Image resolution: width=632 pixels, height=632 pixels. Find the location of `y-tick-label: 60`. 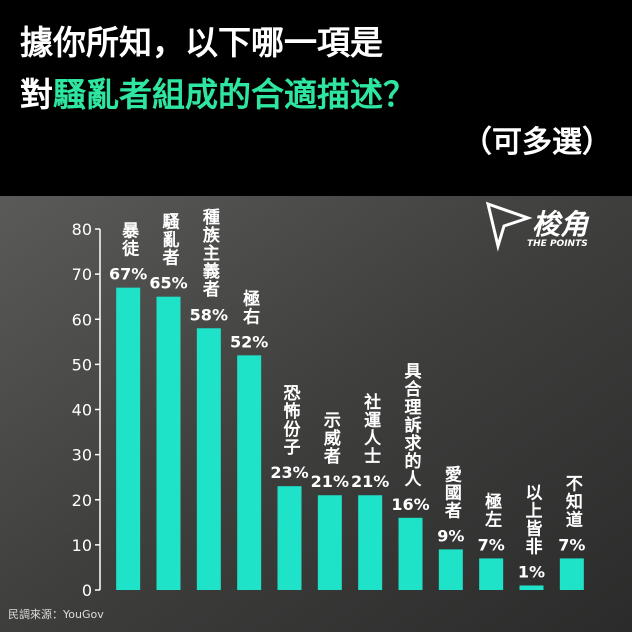

y-tick-label: 60 is located at coordinates (82, 319).